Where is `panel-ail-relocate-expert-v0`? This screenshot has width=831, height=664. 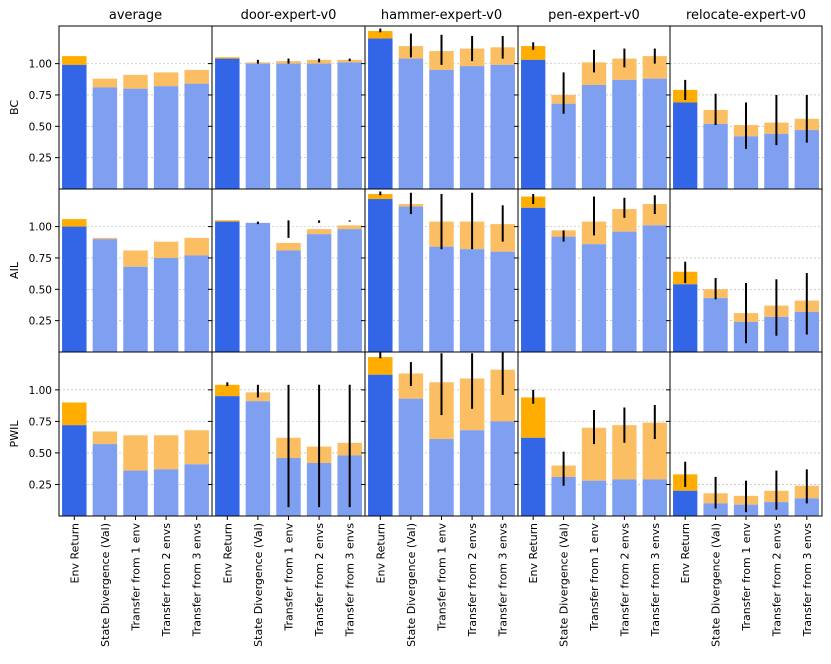
panel-ail-relocate-expert-v0 is located at coordinates (744, 270).